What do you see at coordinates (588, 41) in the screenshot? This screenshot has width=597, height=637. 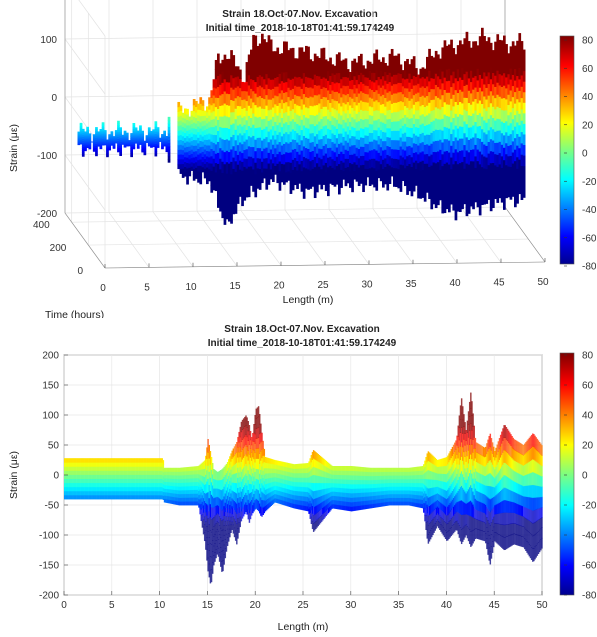 I see `colorbar-tick-label: 80` at bounding box center [588, 41].